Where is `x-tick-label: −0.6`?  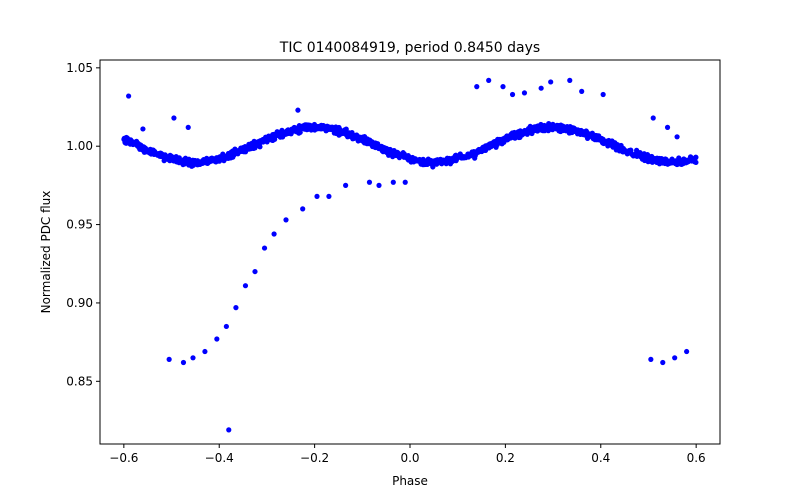
x-tick-label: −0.6 is located at coordinates (123, 458).